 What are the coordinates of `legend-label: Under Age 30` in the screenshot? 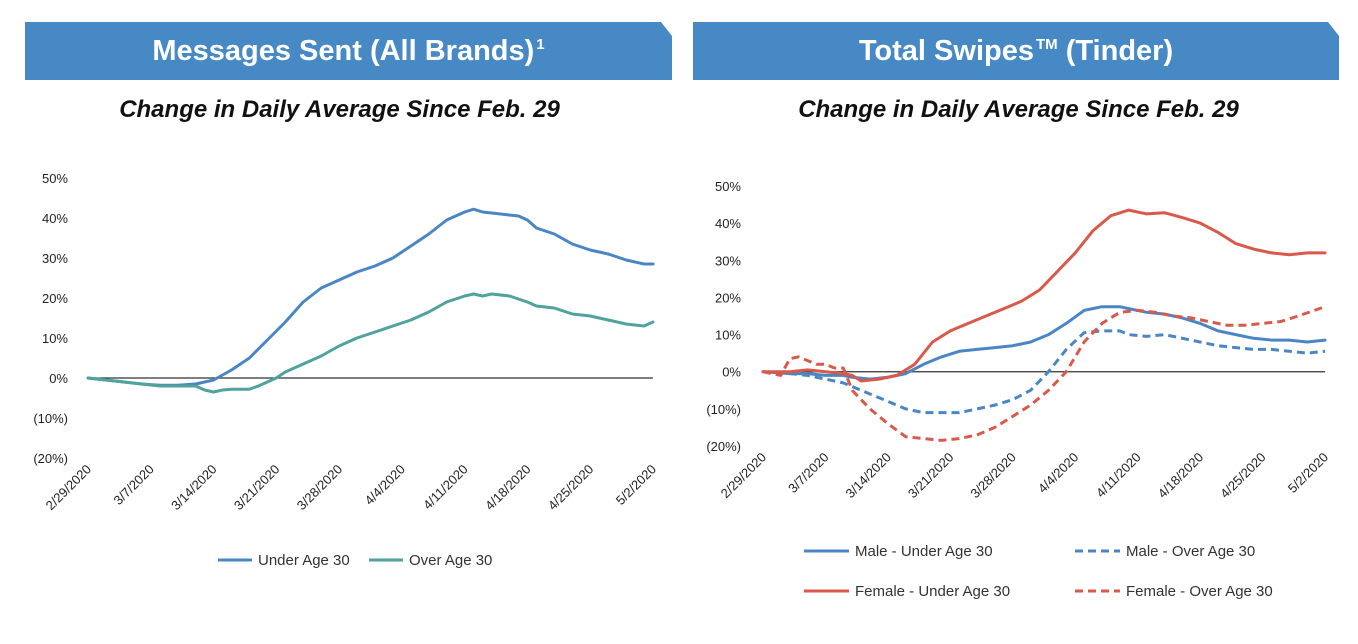 It's located at (304, 560).